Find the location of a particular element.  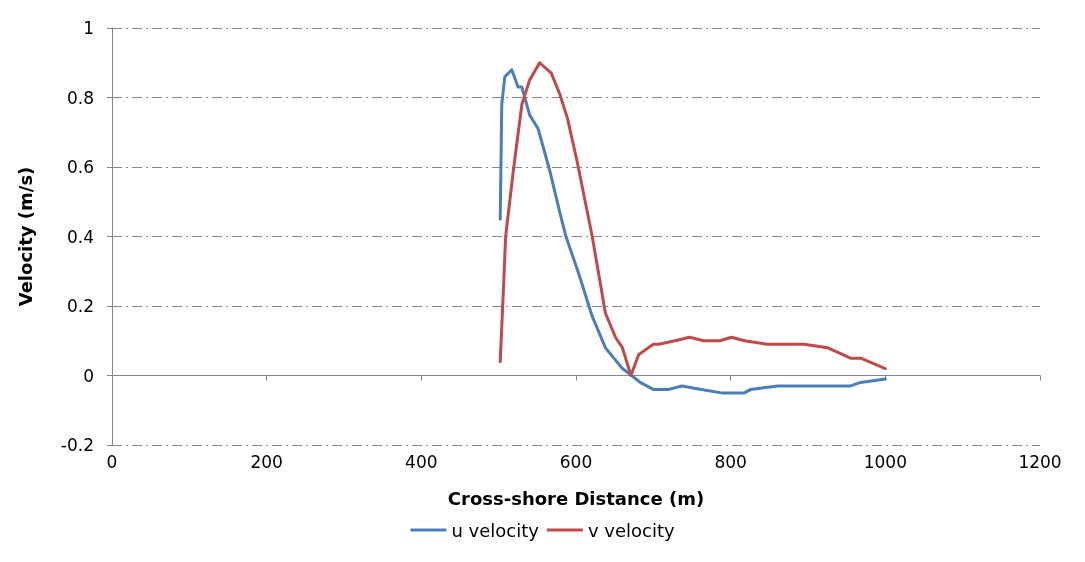

y-axis-title: Velocity (m/s) is located at coordinates (25, 236).